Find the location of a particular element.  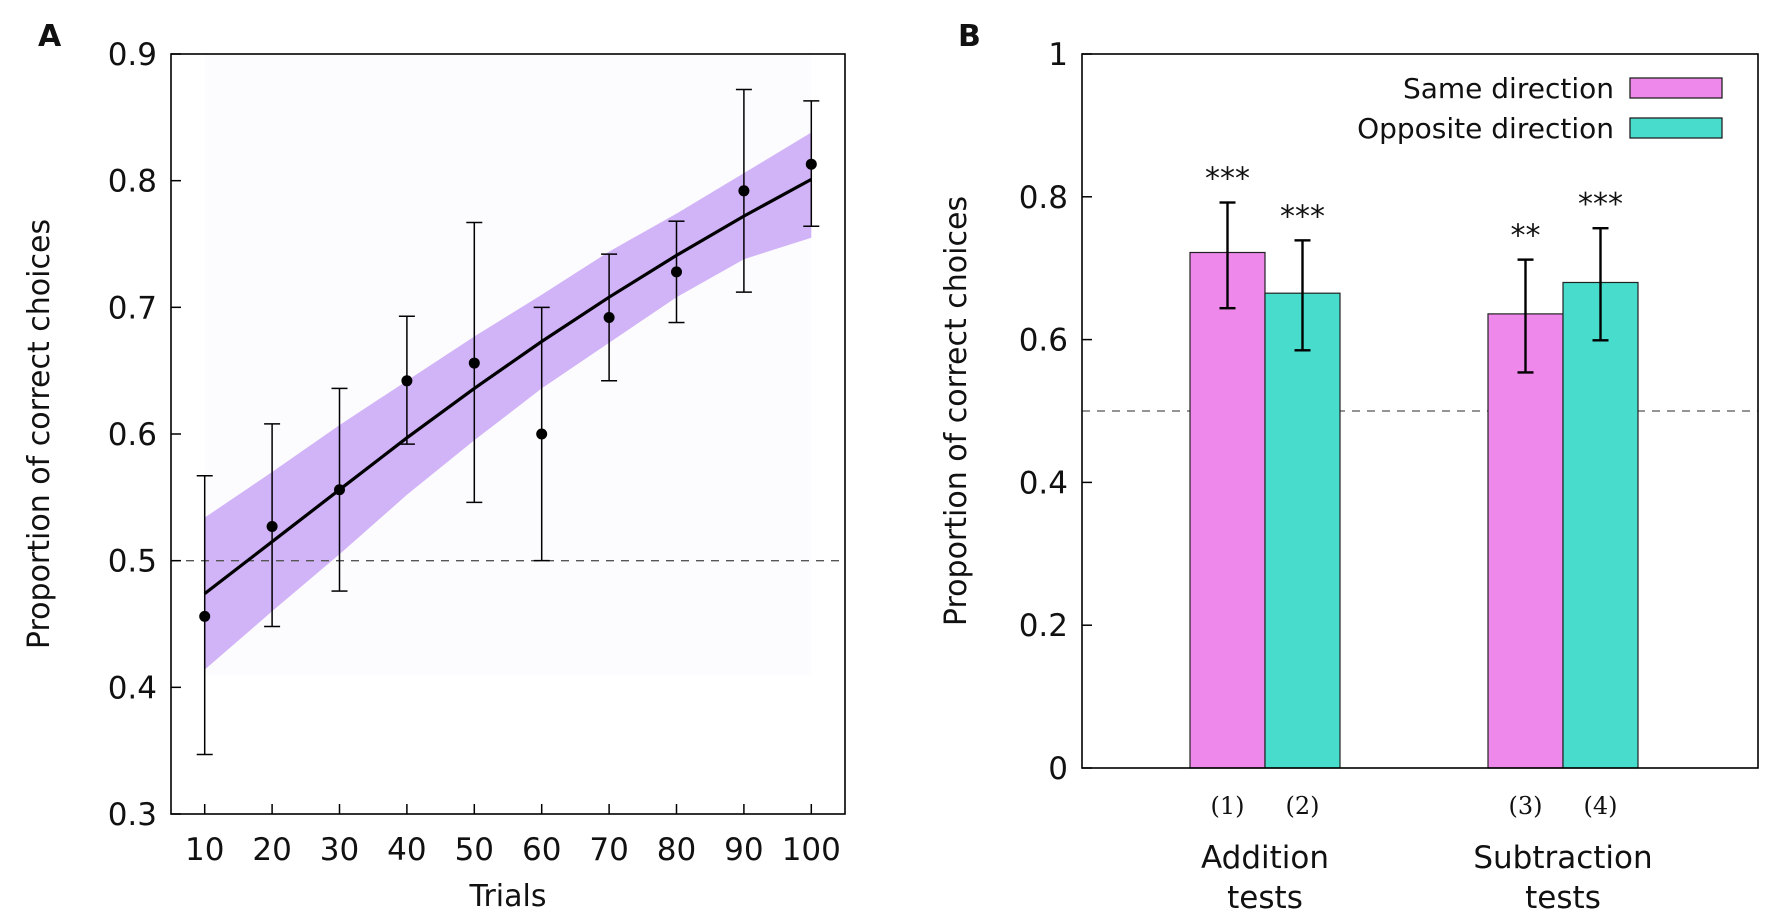

panel-b-bar-group: *** (1) is located at coordinates (1227, 491).